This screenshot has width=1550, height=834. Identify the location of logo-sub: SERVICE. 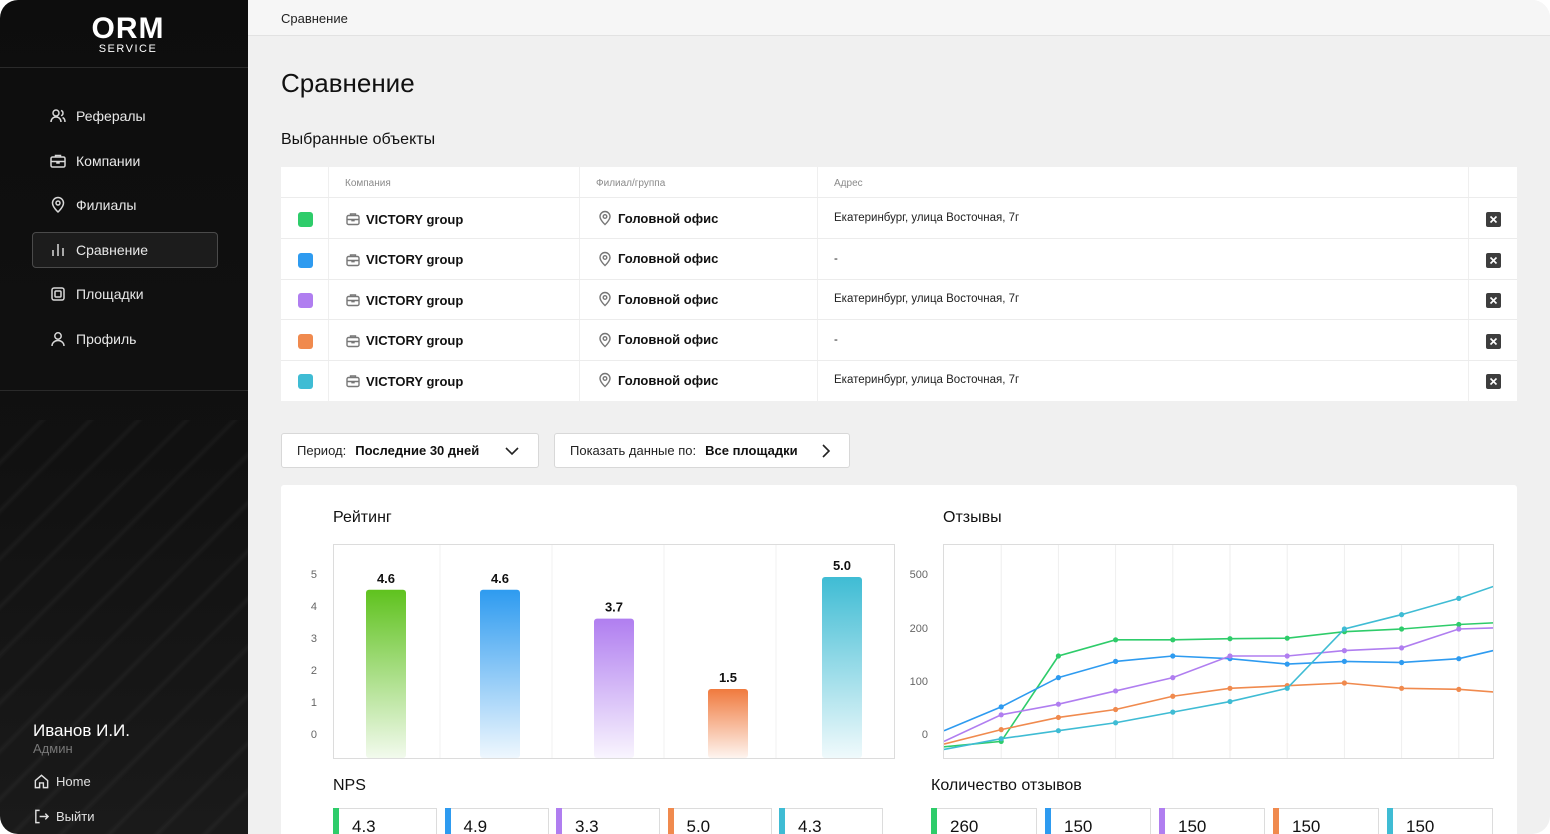
(128, 49).